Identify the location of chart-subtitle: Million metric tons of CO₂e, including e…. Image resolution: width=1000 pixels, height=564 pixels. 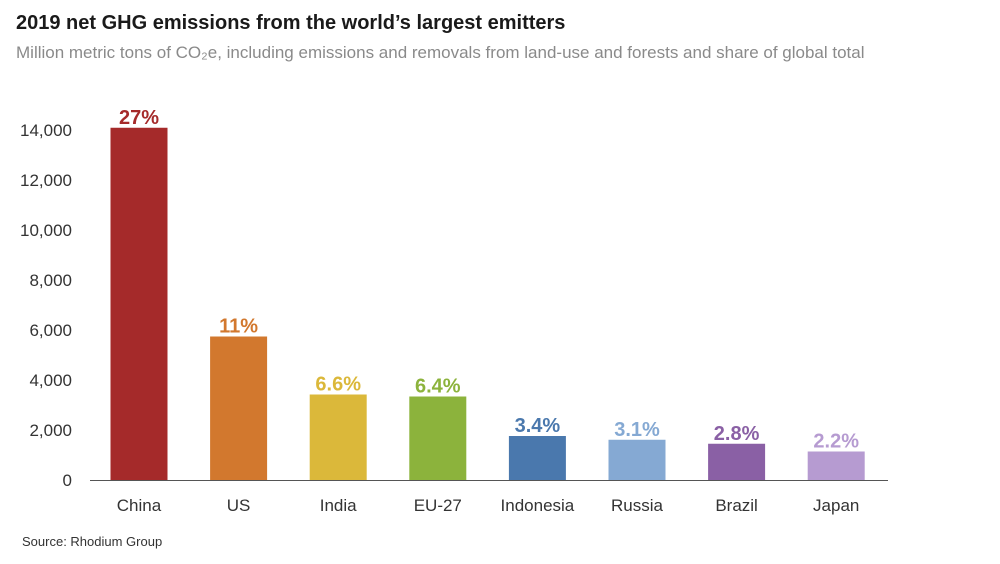
(440, 52).